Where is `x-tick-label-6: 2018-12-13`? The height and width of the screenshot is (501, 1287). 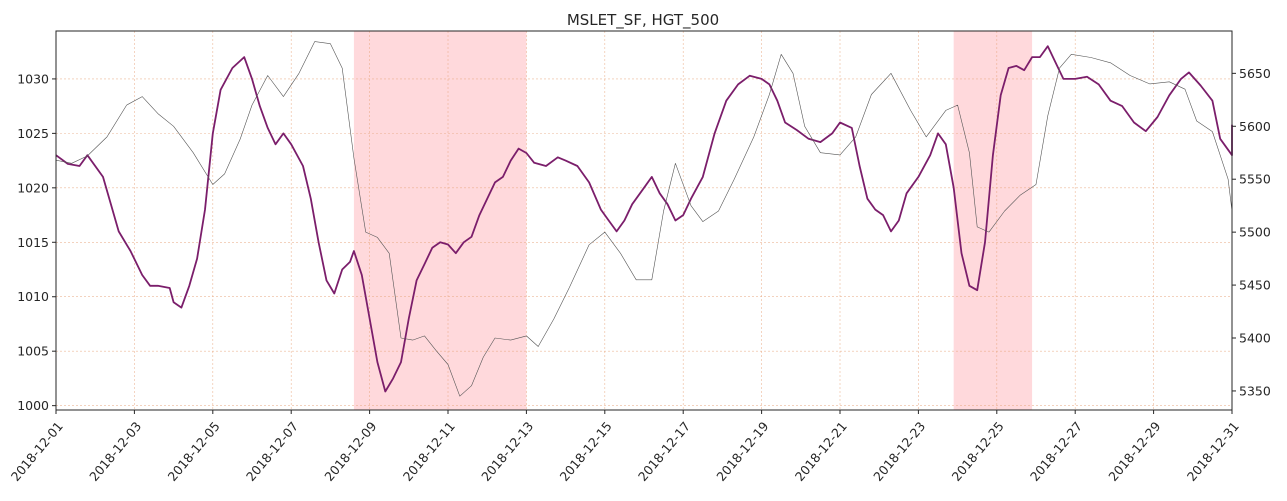 x-tick-label-6: 2018-12-13 is located at coordinates (507, 451).